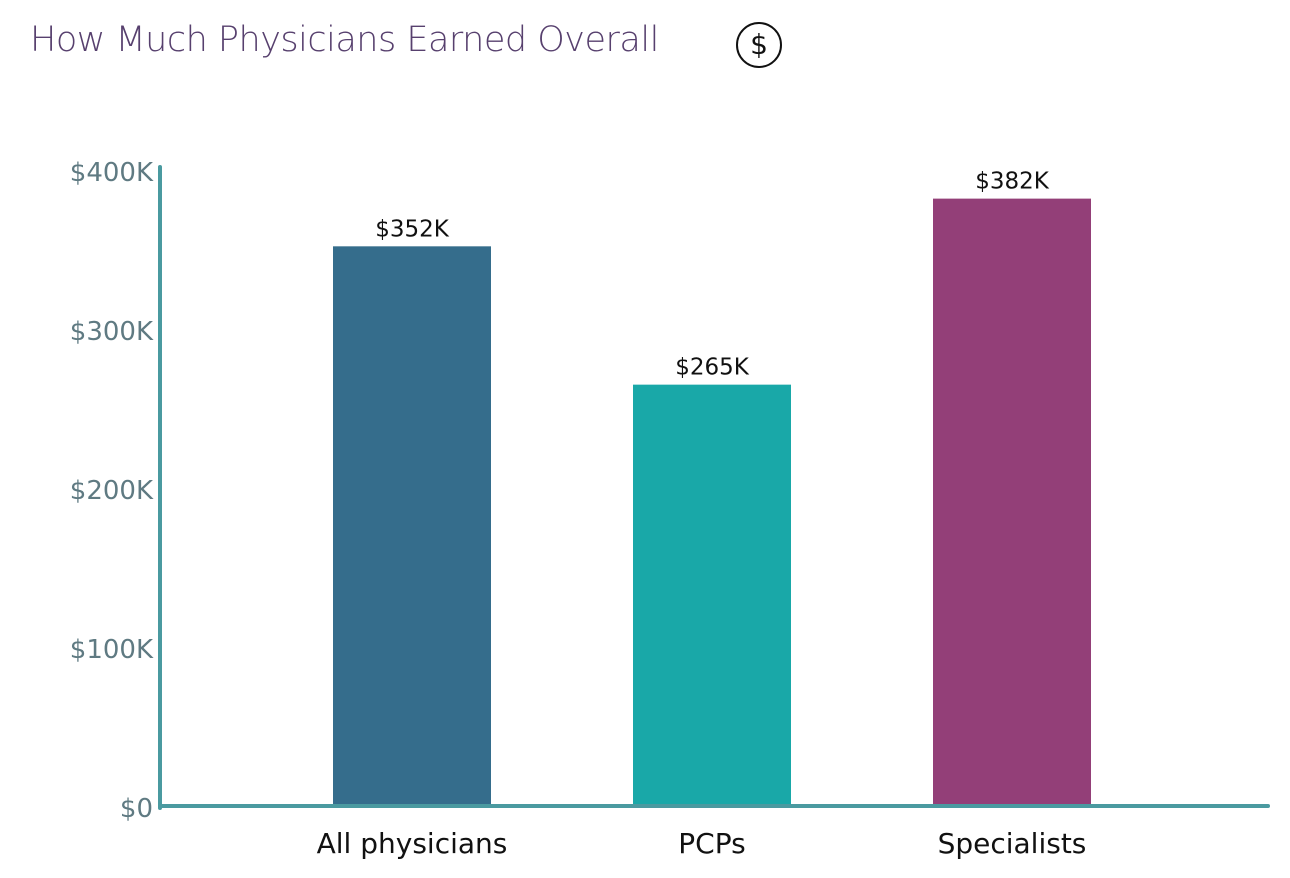 The width and height of the screenshot is (1290, 878). I want to click on data-label-0: $352K, so click(412, 229).